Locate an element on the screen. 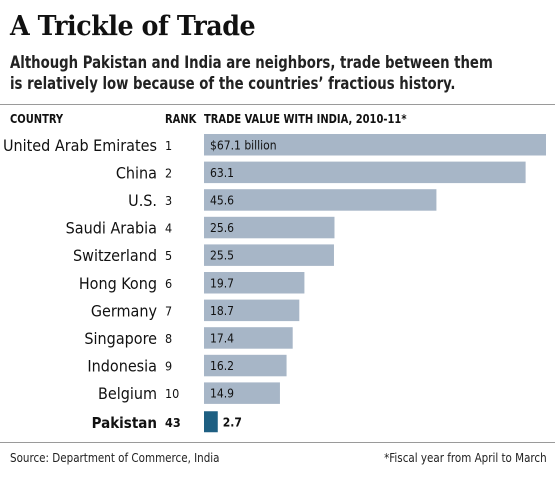 The height and width of the screenshot is (482, 555). rank-label-switzerland: 5 is located at coordinates (168, 255).